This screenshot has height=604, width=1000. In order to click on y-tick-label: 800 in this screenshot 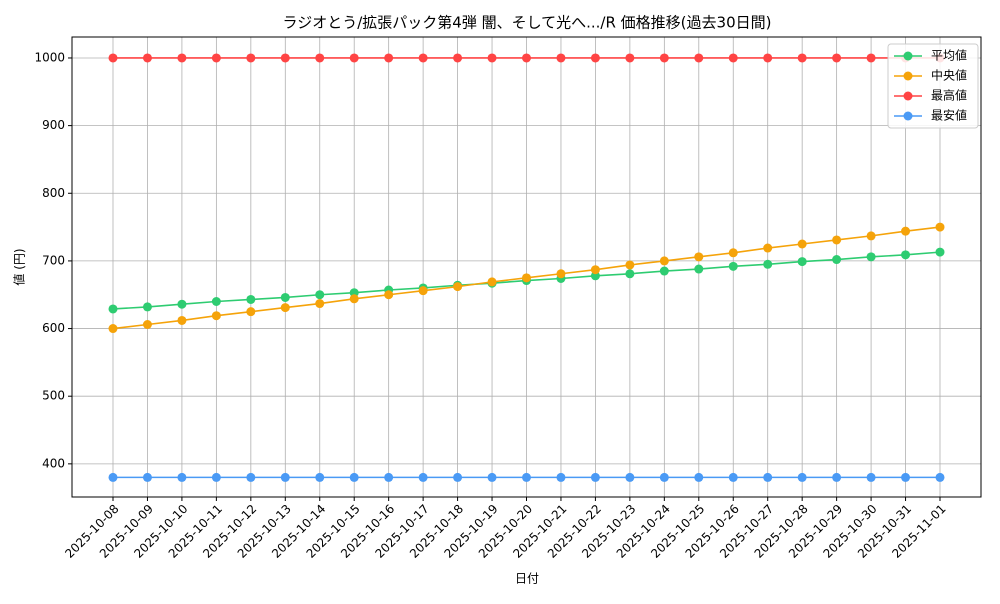, I will do `click(53, 193)`.